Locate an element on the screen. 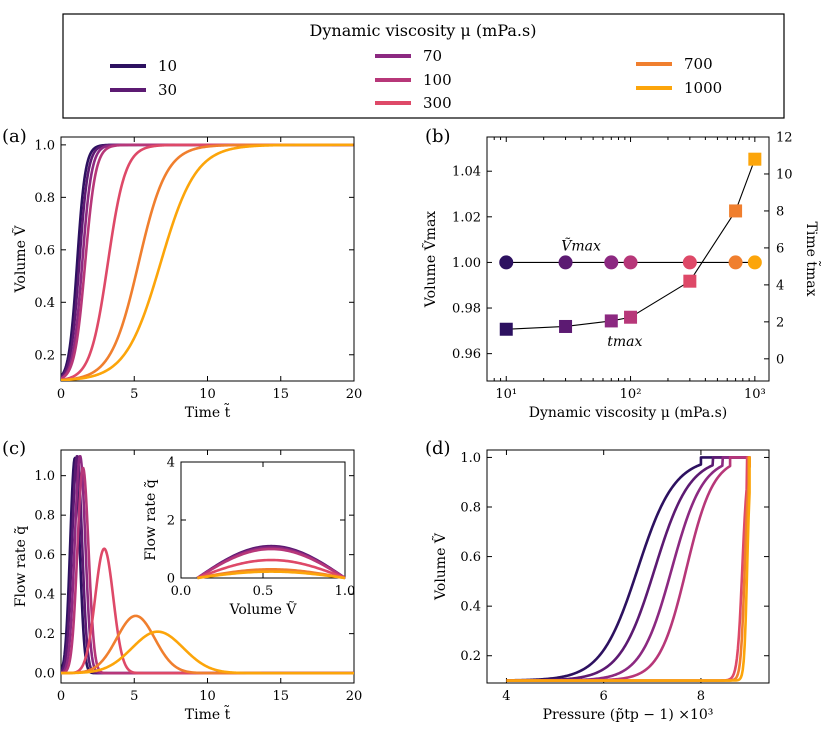  legend-label-300: 300 is located at coordinates (437, 103).